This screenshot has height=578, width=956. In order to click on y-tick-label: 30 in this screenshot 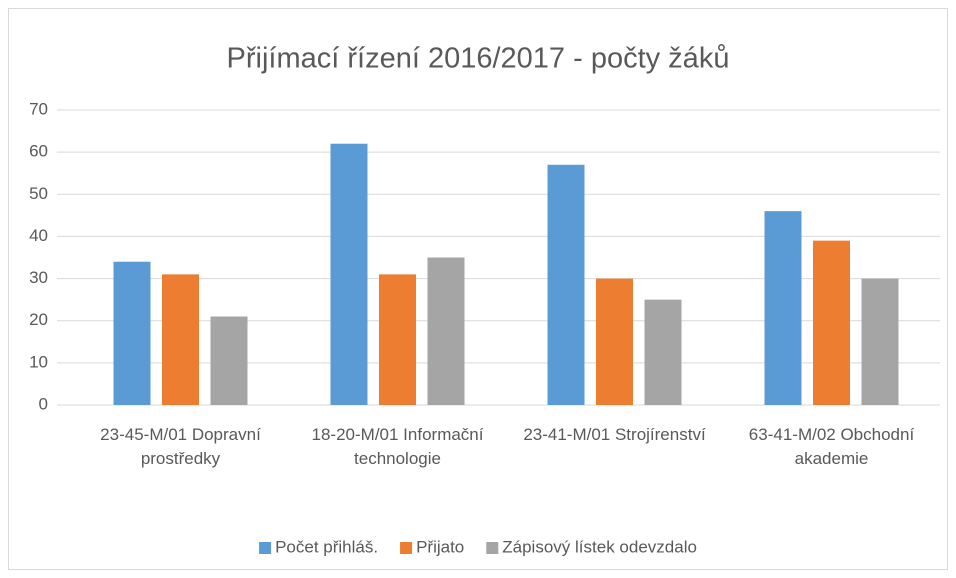, I will do `click(38, 277)`.